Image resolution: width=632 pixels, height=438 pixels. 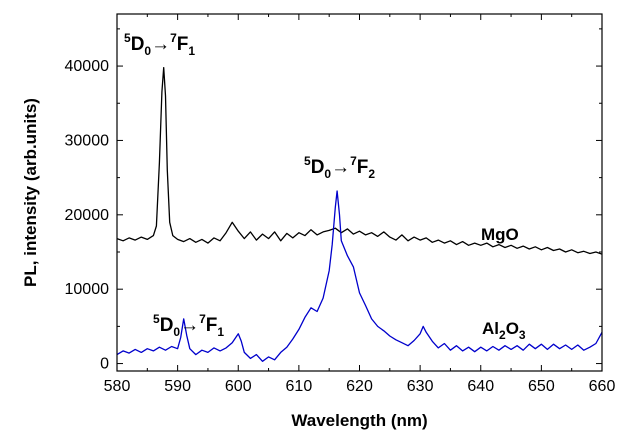 What do you see at coordinates (299, 386) in the screenshot?
I see `x-tick-label: 610` at bounding box center [299, 386].